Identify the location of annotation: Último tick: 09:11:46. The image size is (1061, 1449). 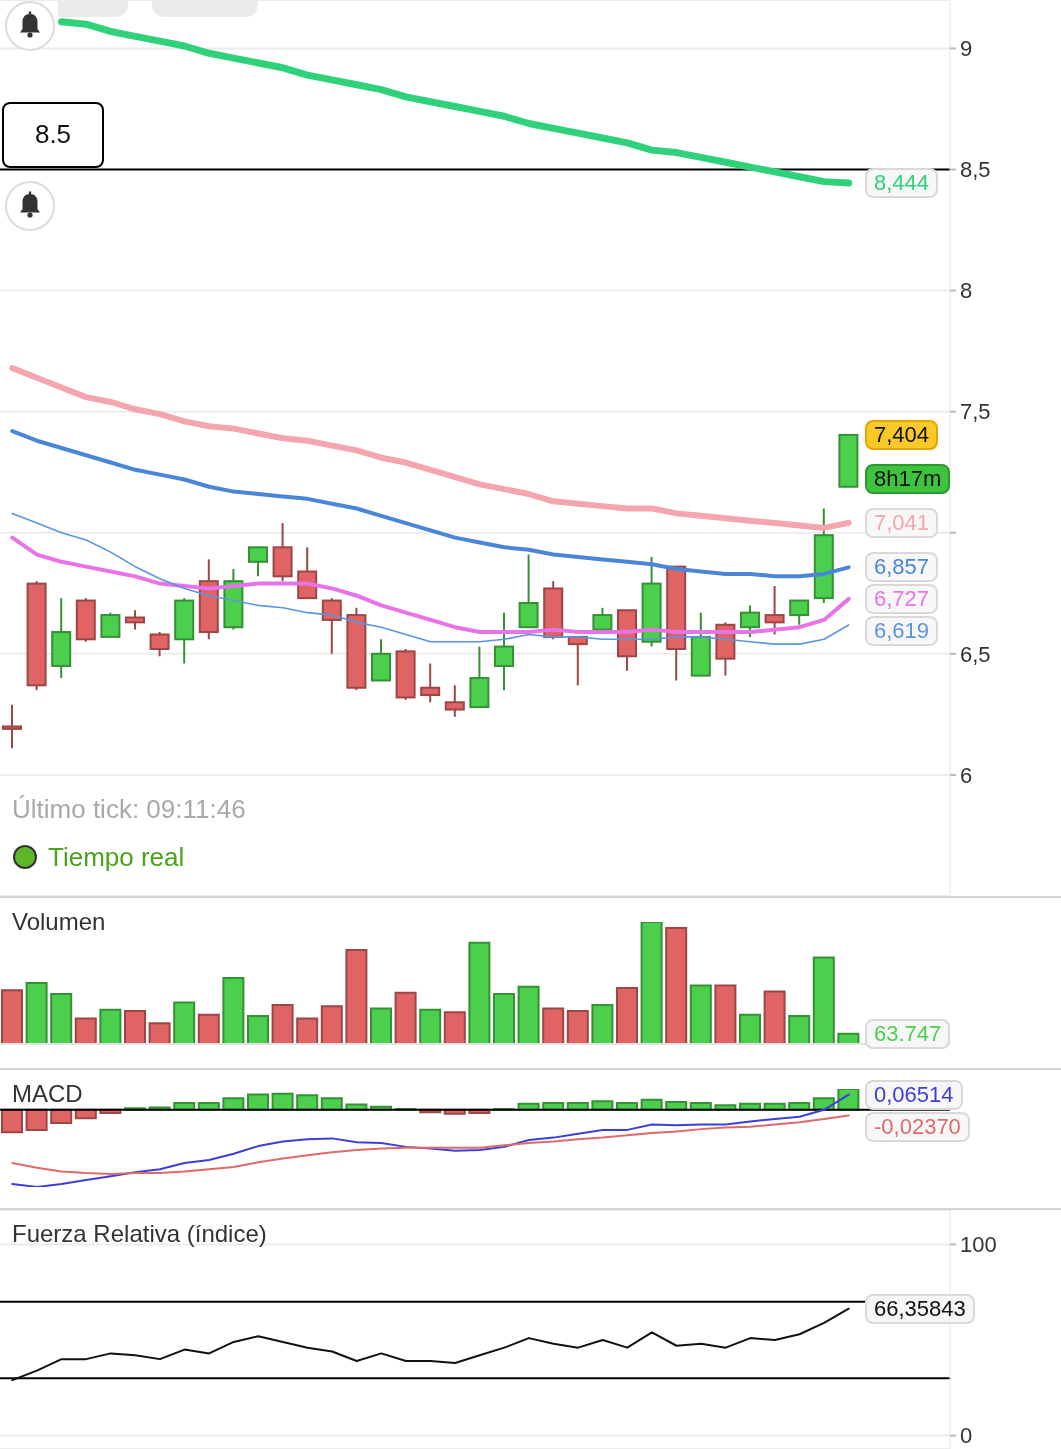
(129, 809).